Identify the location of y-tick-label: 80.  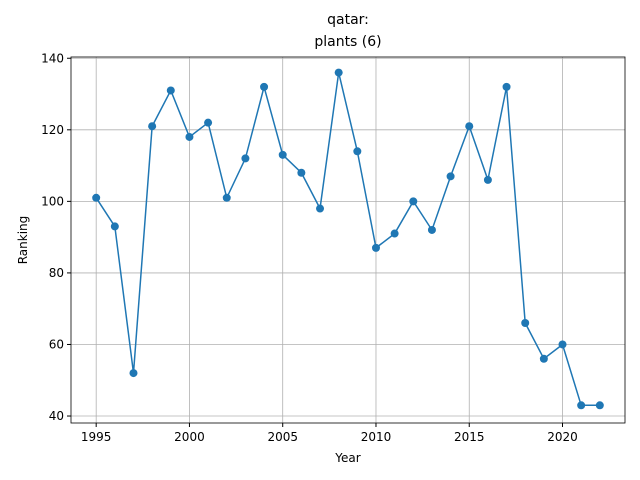
(56, 273).